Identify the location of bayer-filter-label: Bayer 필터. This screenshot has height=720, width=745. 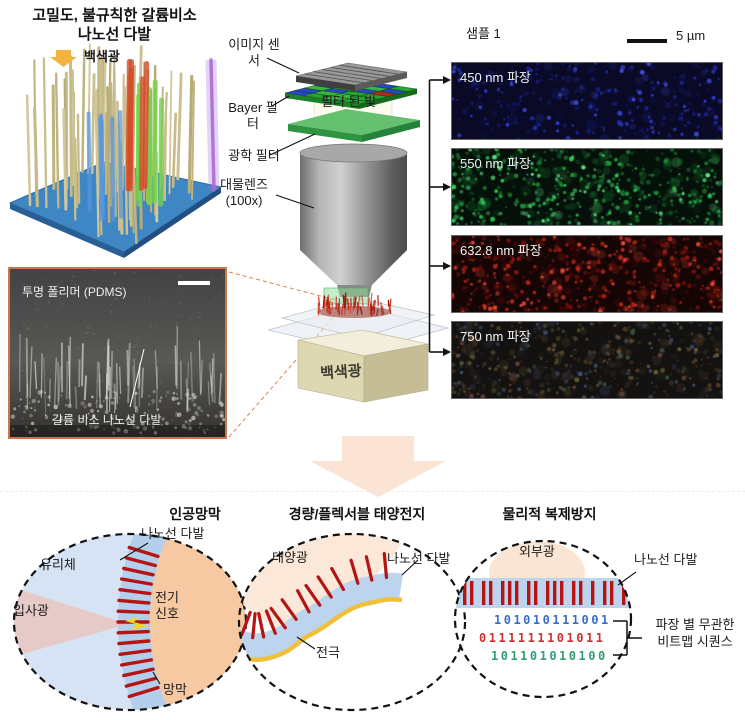
(253, 115).